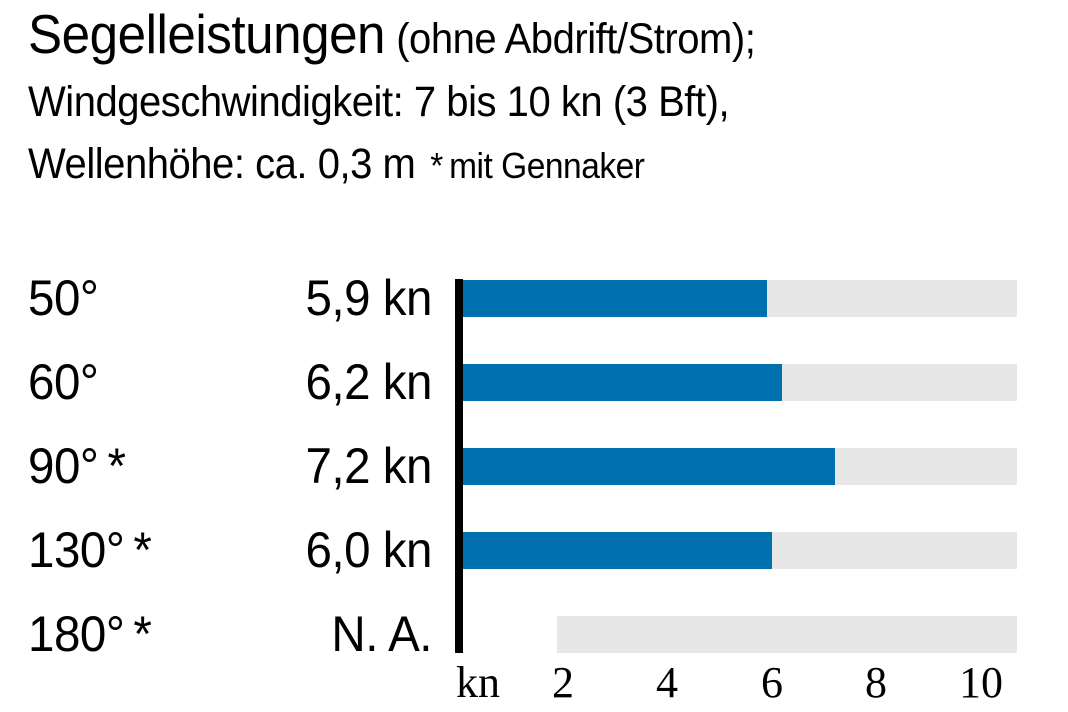 Image resolution: width=1068 pixels, height=712 pixels. Describe the element at coordinates (207, 34) in the screenshot. I see `chart-title: Segelleistungen` at that location.